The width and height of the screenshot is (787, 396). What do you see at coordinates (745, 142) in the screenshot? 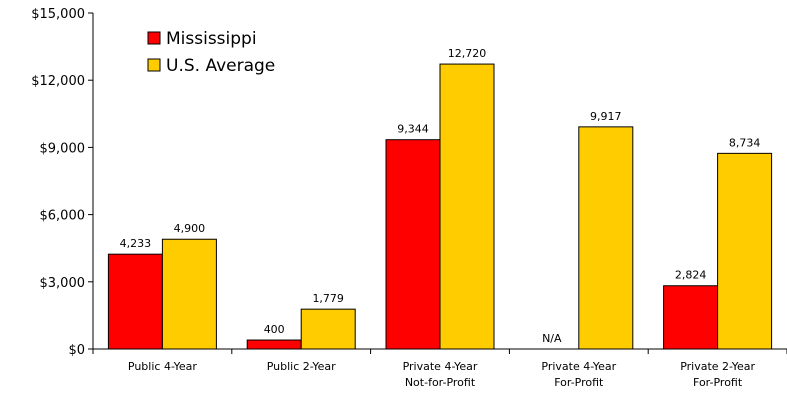
I see `data-label: 8,734` at bounding box center [745, 142].